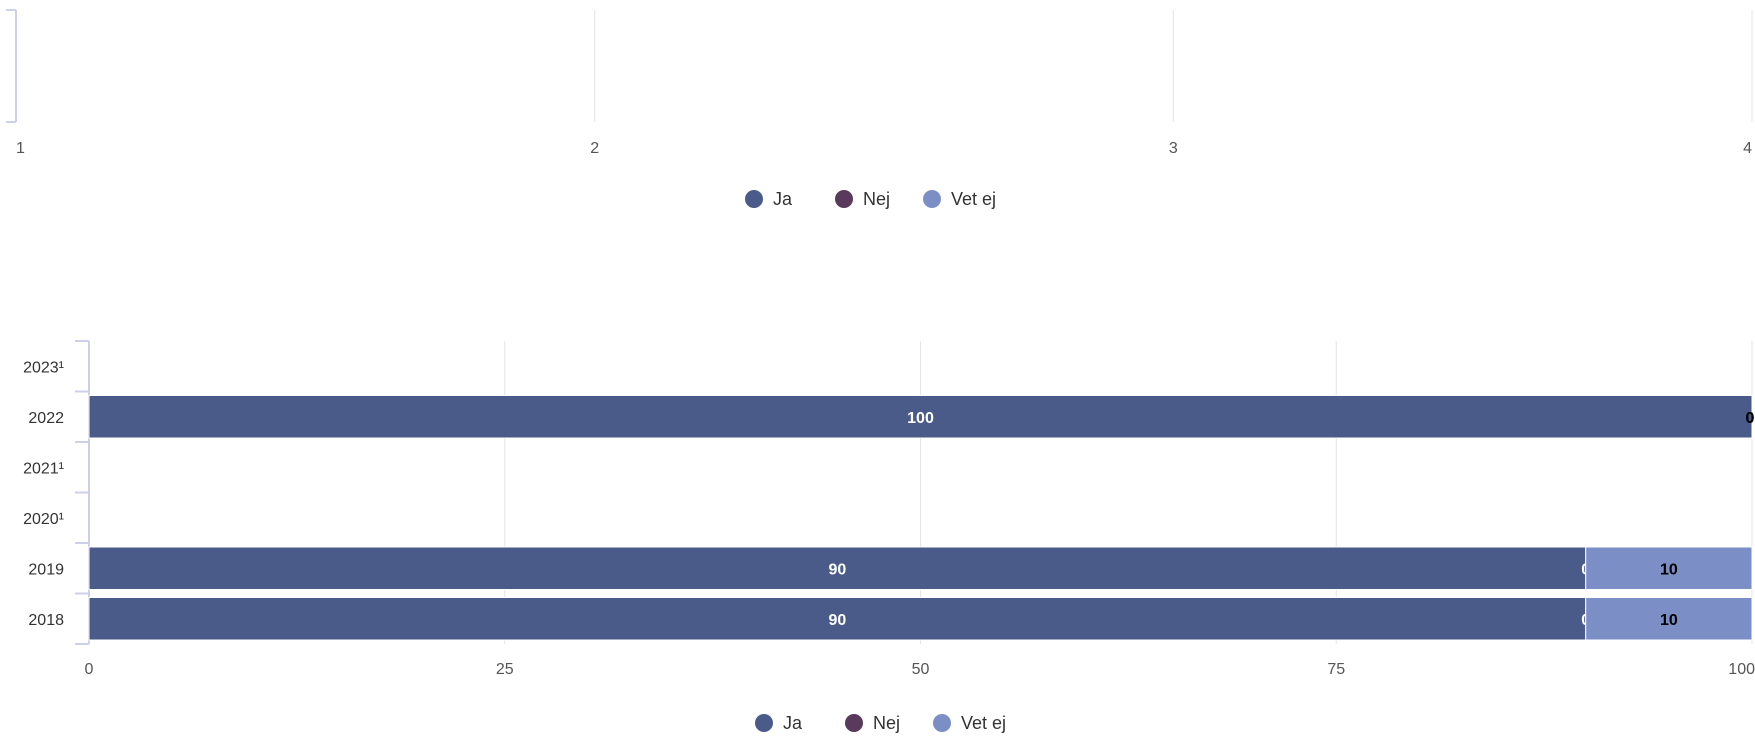  What do you see at coordinates (921, 669) in the screenshot?
I see `x-tick-label: 50` at bounding box center [921, 669].